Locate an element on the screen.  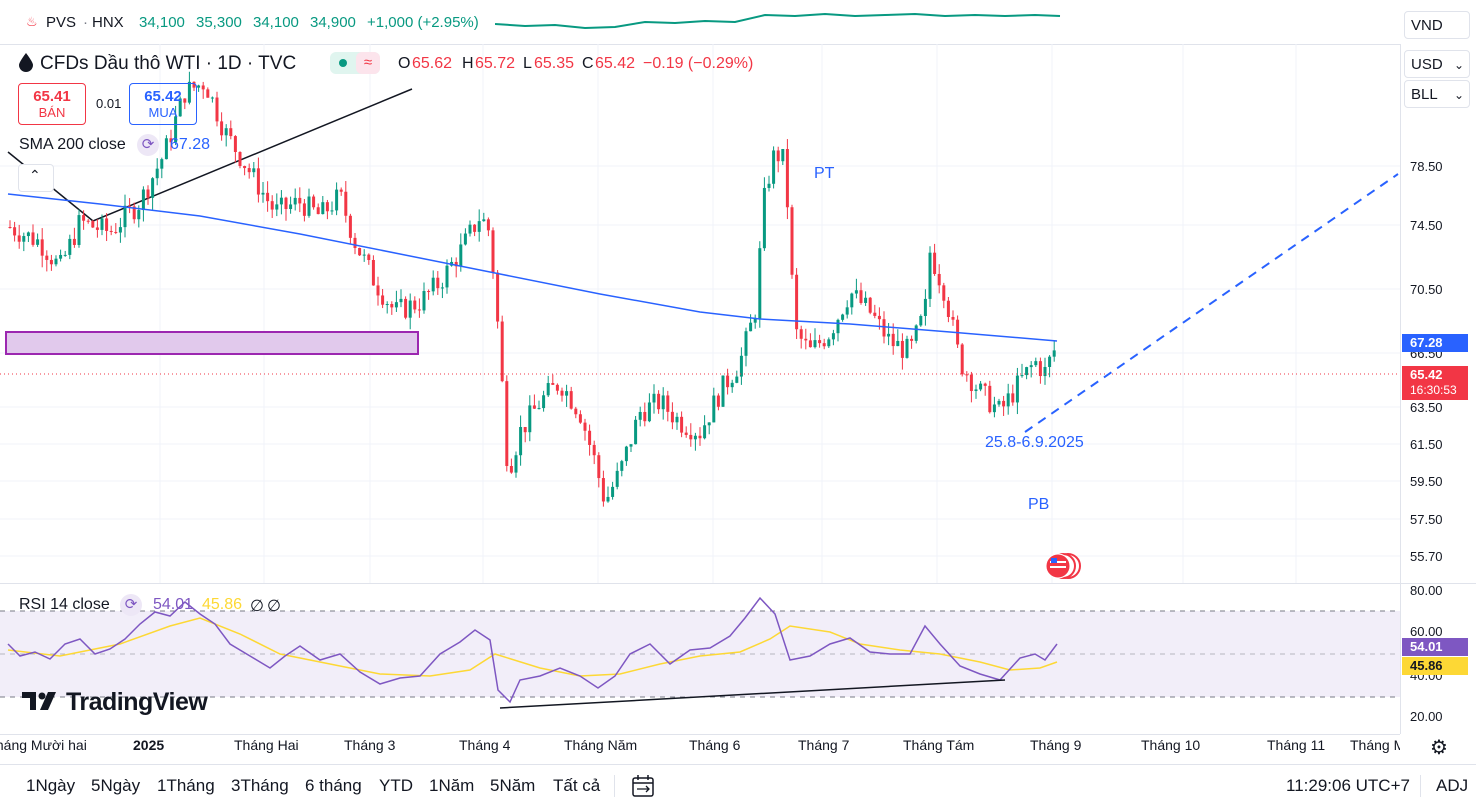
us-event-flag-icon is located at coordinates (1063, 566).